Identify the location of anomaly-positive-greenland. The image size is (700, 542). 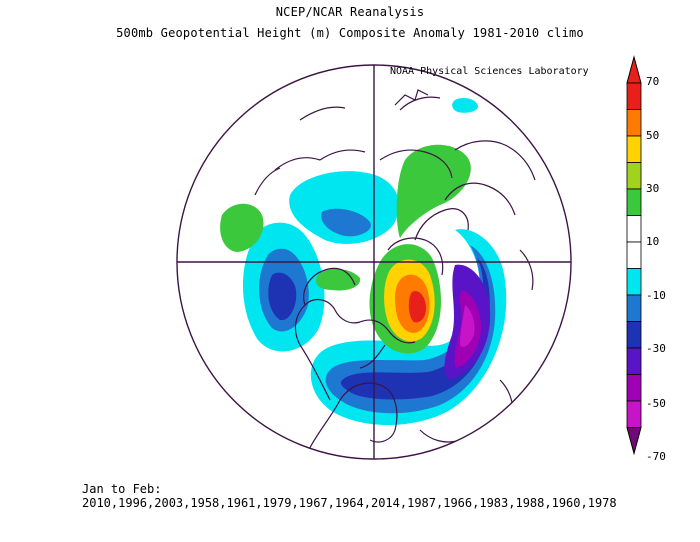
(417, 306).